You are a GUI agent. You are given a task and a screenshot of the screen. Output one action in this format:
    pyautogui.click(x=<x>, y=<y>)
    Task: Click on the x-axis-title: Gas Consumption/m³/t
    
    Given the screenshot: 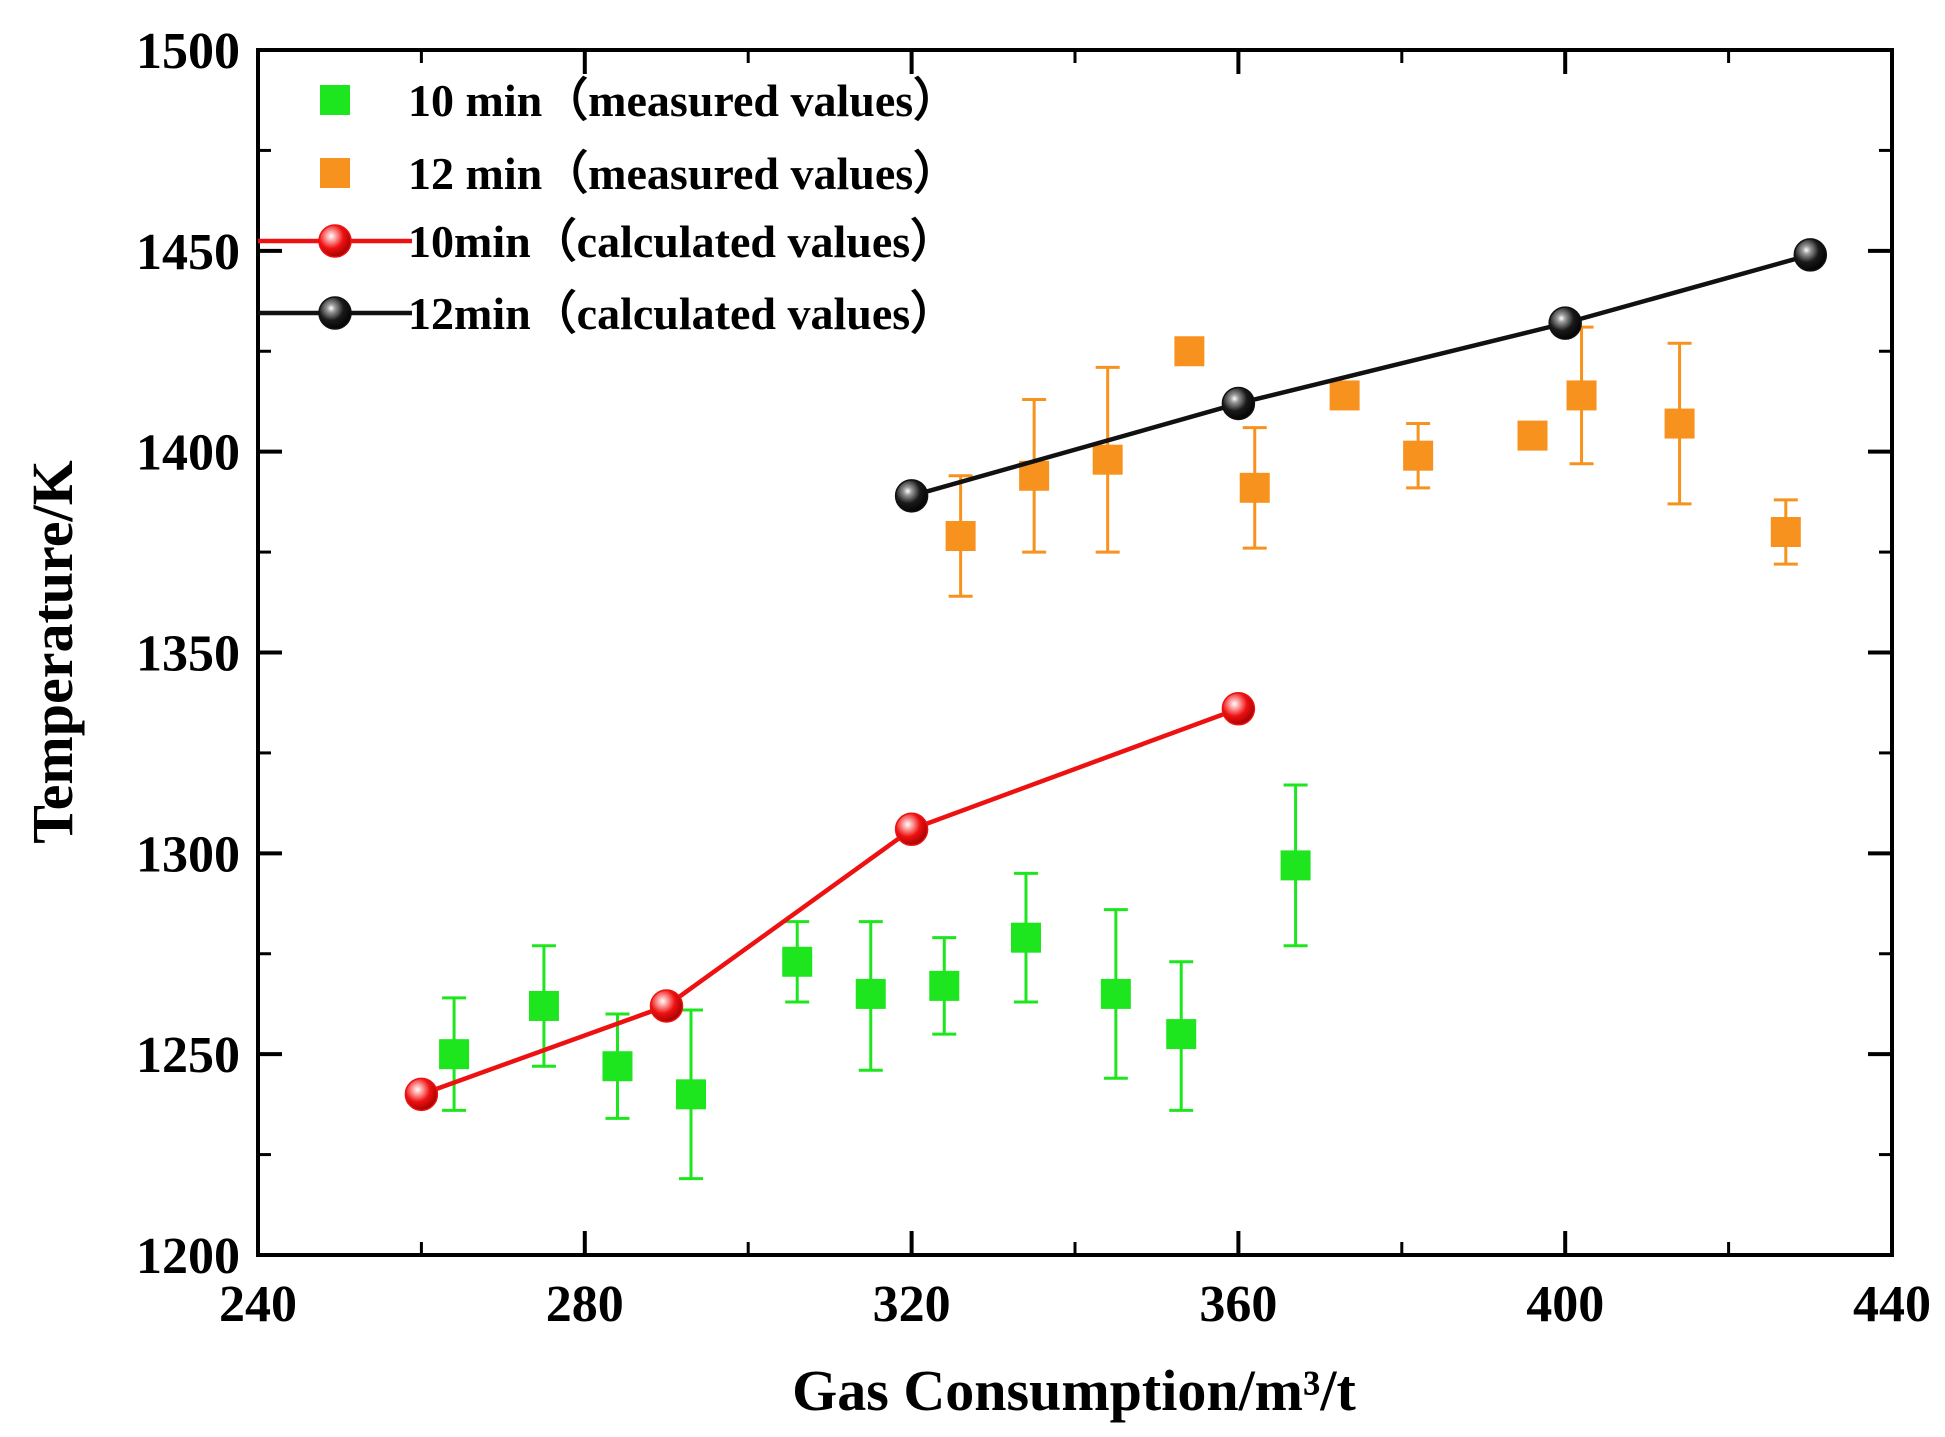 What is the action you would take?
    pyautogui.click(x=1074, y=1390)
    